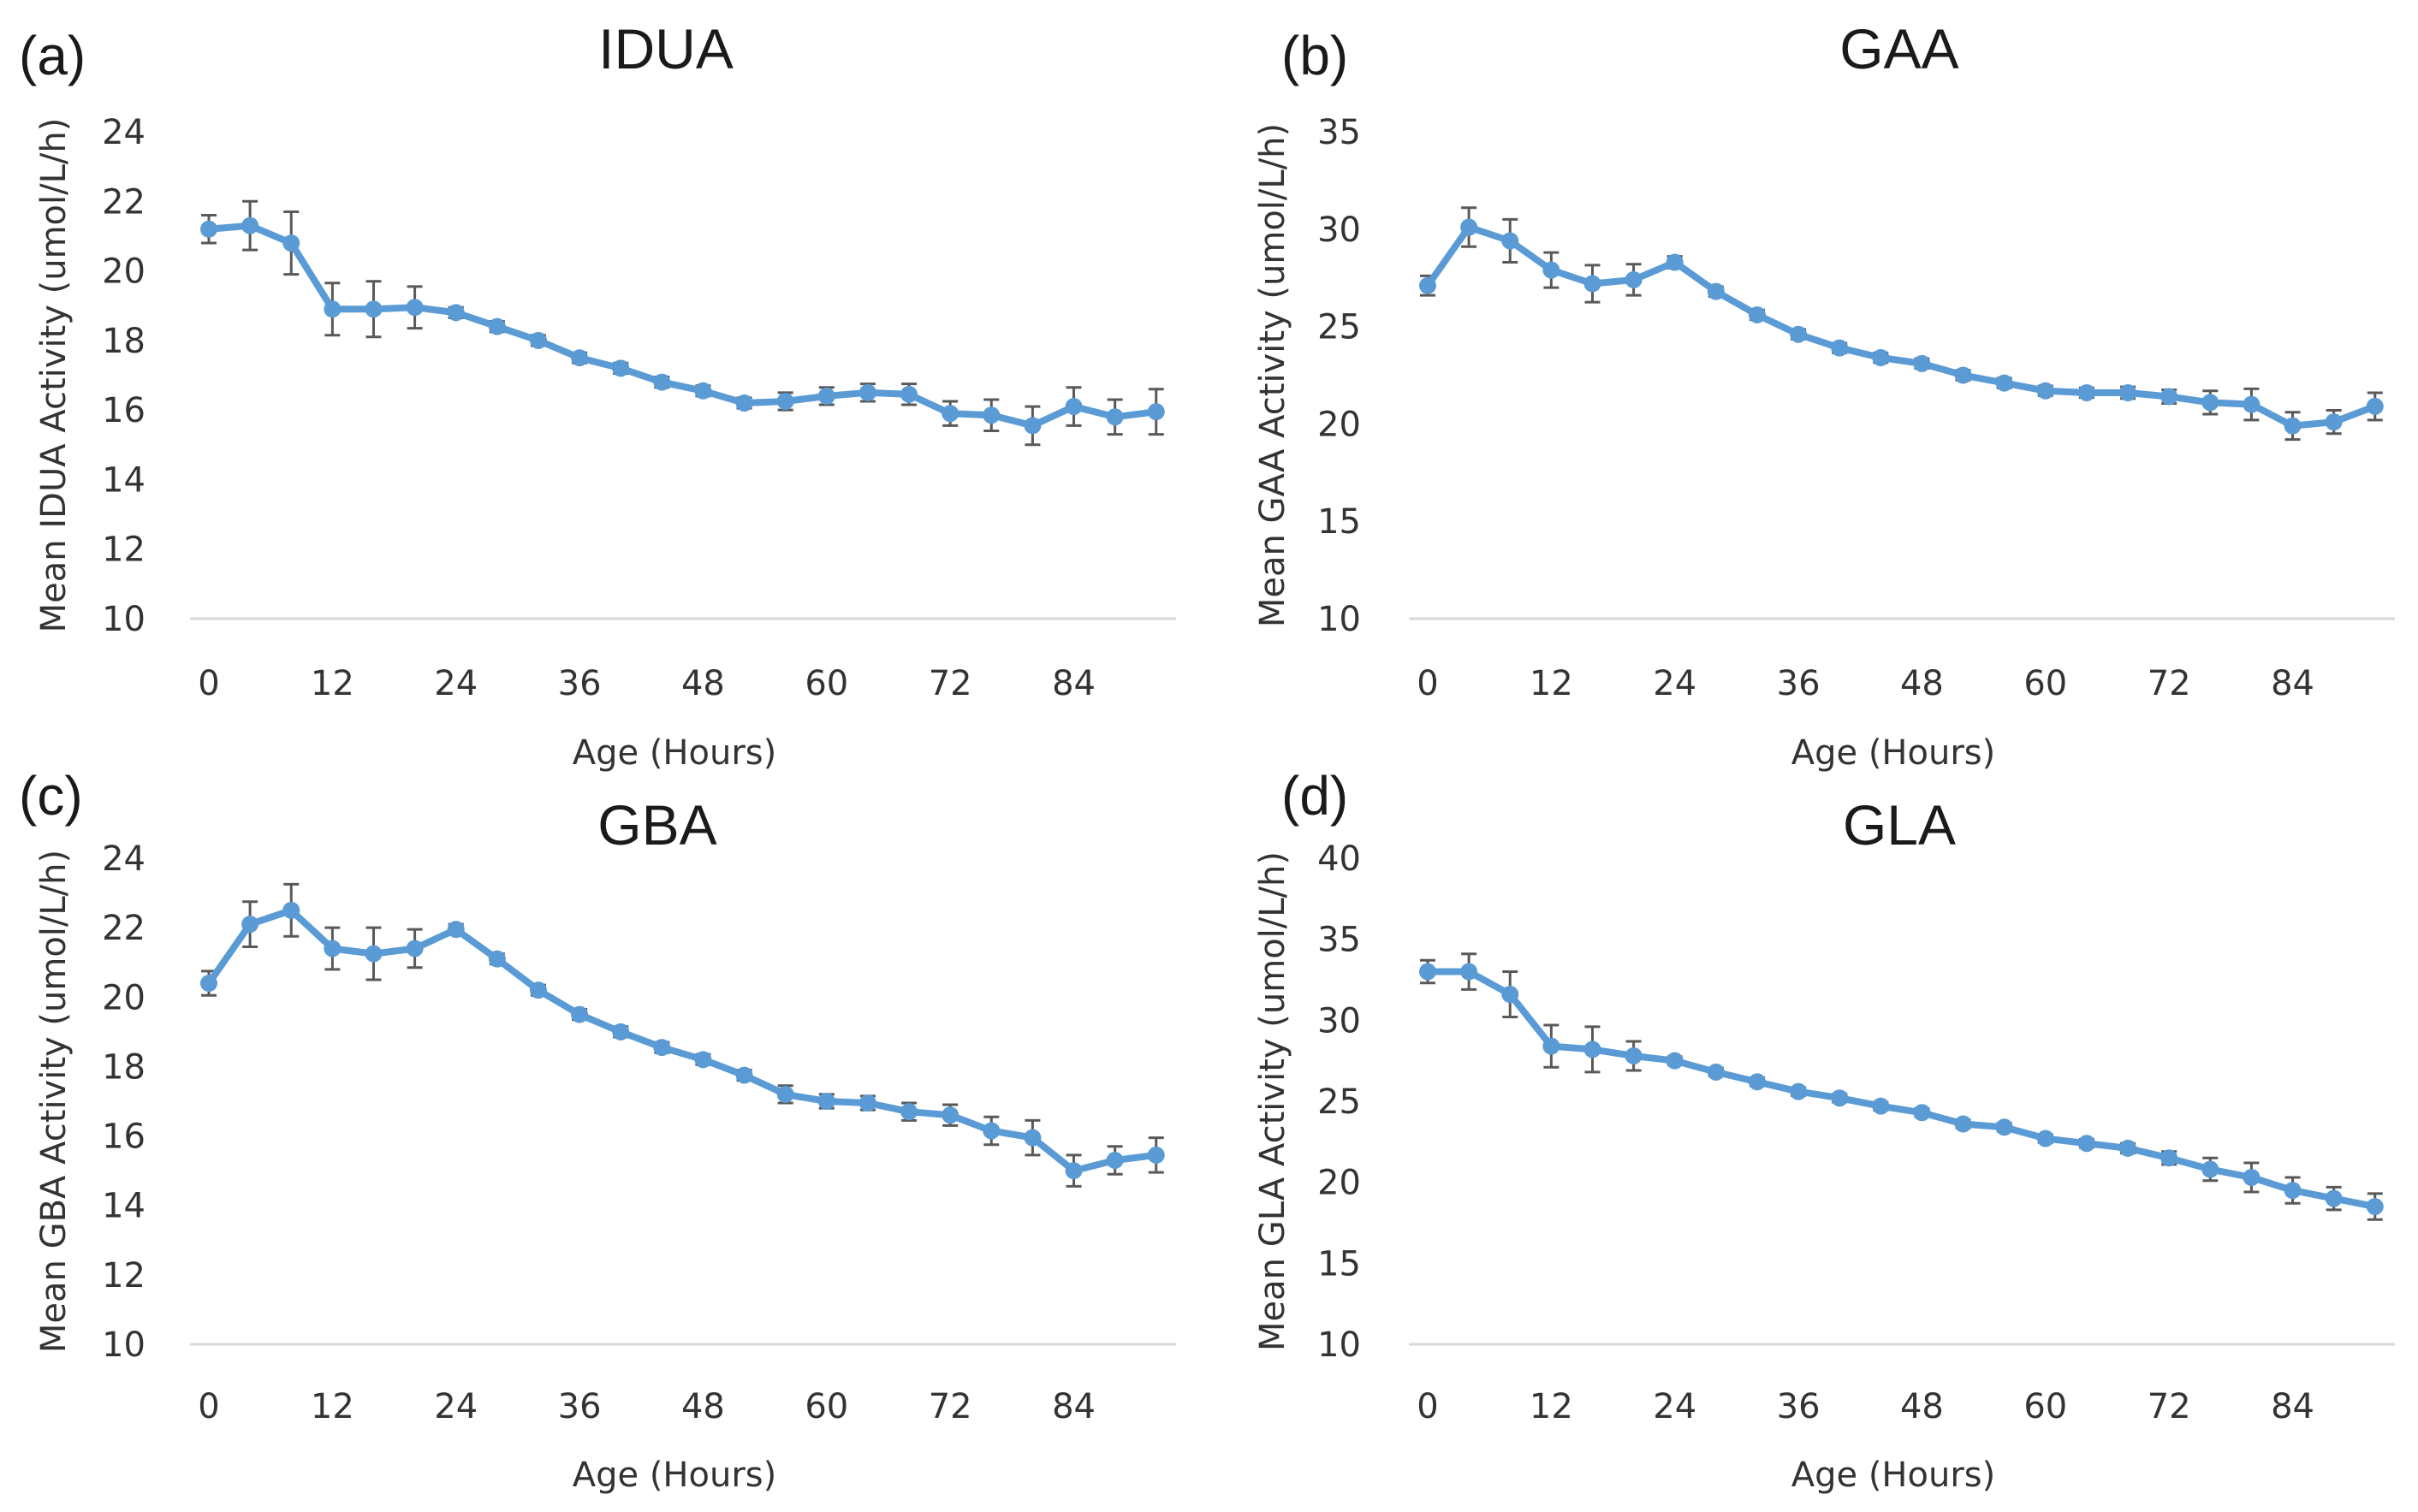 This screenshot has width=2418, height=1512. Describe the element at coordinates (1675, 1406) in the screenshot. I see `chart-3-x-tick-label: 24` at that location.